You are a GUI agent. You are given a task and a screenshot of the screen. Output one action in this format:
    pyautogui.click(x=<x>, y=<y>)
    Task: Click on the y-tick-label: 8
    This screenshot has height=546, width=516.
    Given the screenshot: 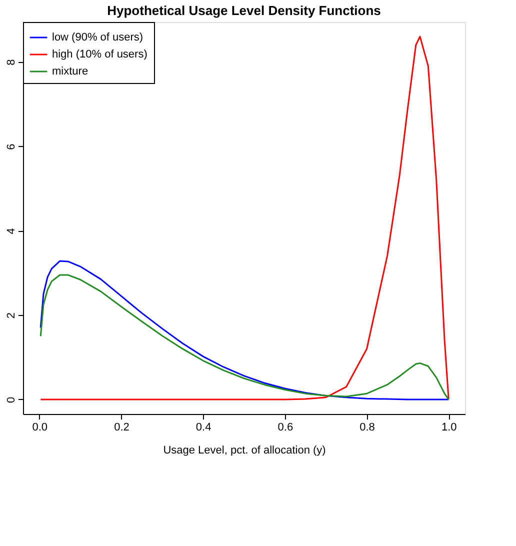 What is the action you would take?
    pyautogui.click(x=12, y=62)
    